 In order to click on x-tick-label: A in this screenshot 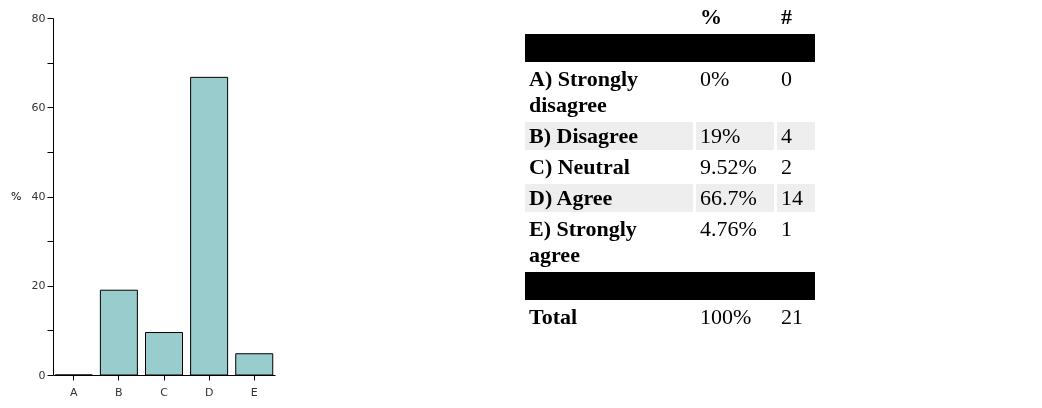, I will do `click(73, 392)`.